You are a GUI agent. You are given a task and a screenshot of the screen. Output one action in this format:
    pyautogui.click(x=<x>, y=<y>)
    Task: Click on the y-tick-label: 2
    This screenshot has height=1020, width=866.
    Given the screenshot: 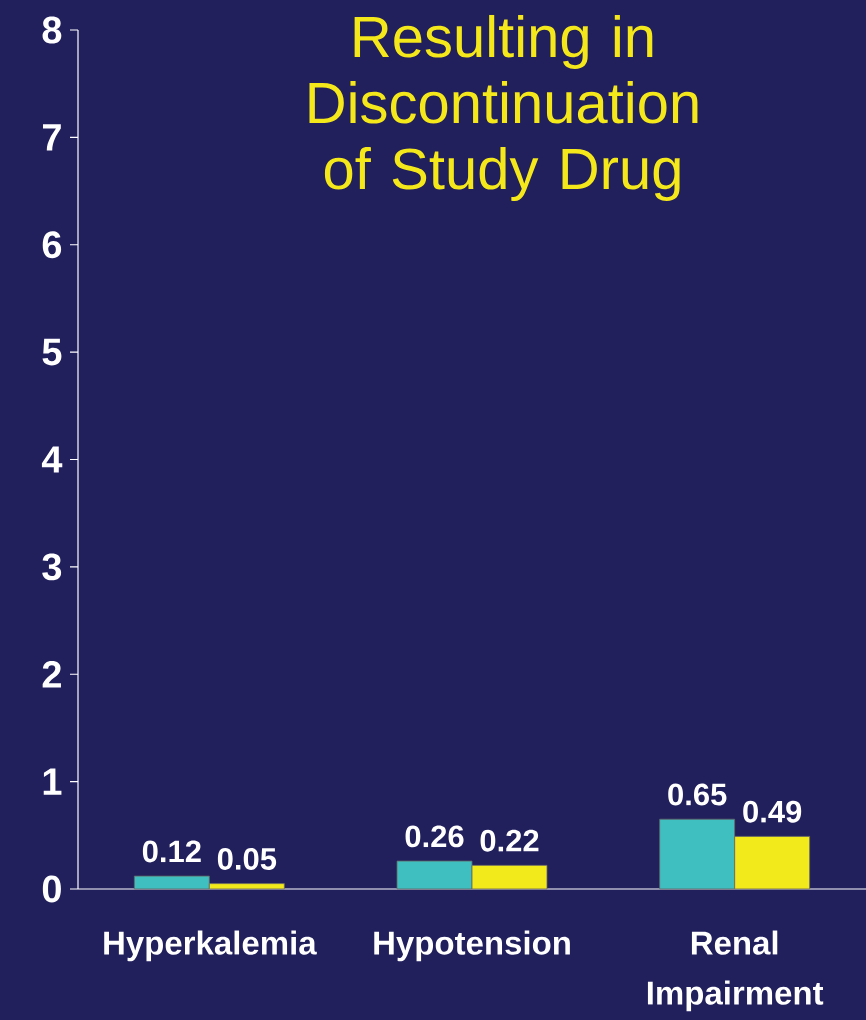 What is the action you would take?
    pyautogui.click(x=51, y=674)
    